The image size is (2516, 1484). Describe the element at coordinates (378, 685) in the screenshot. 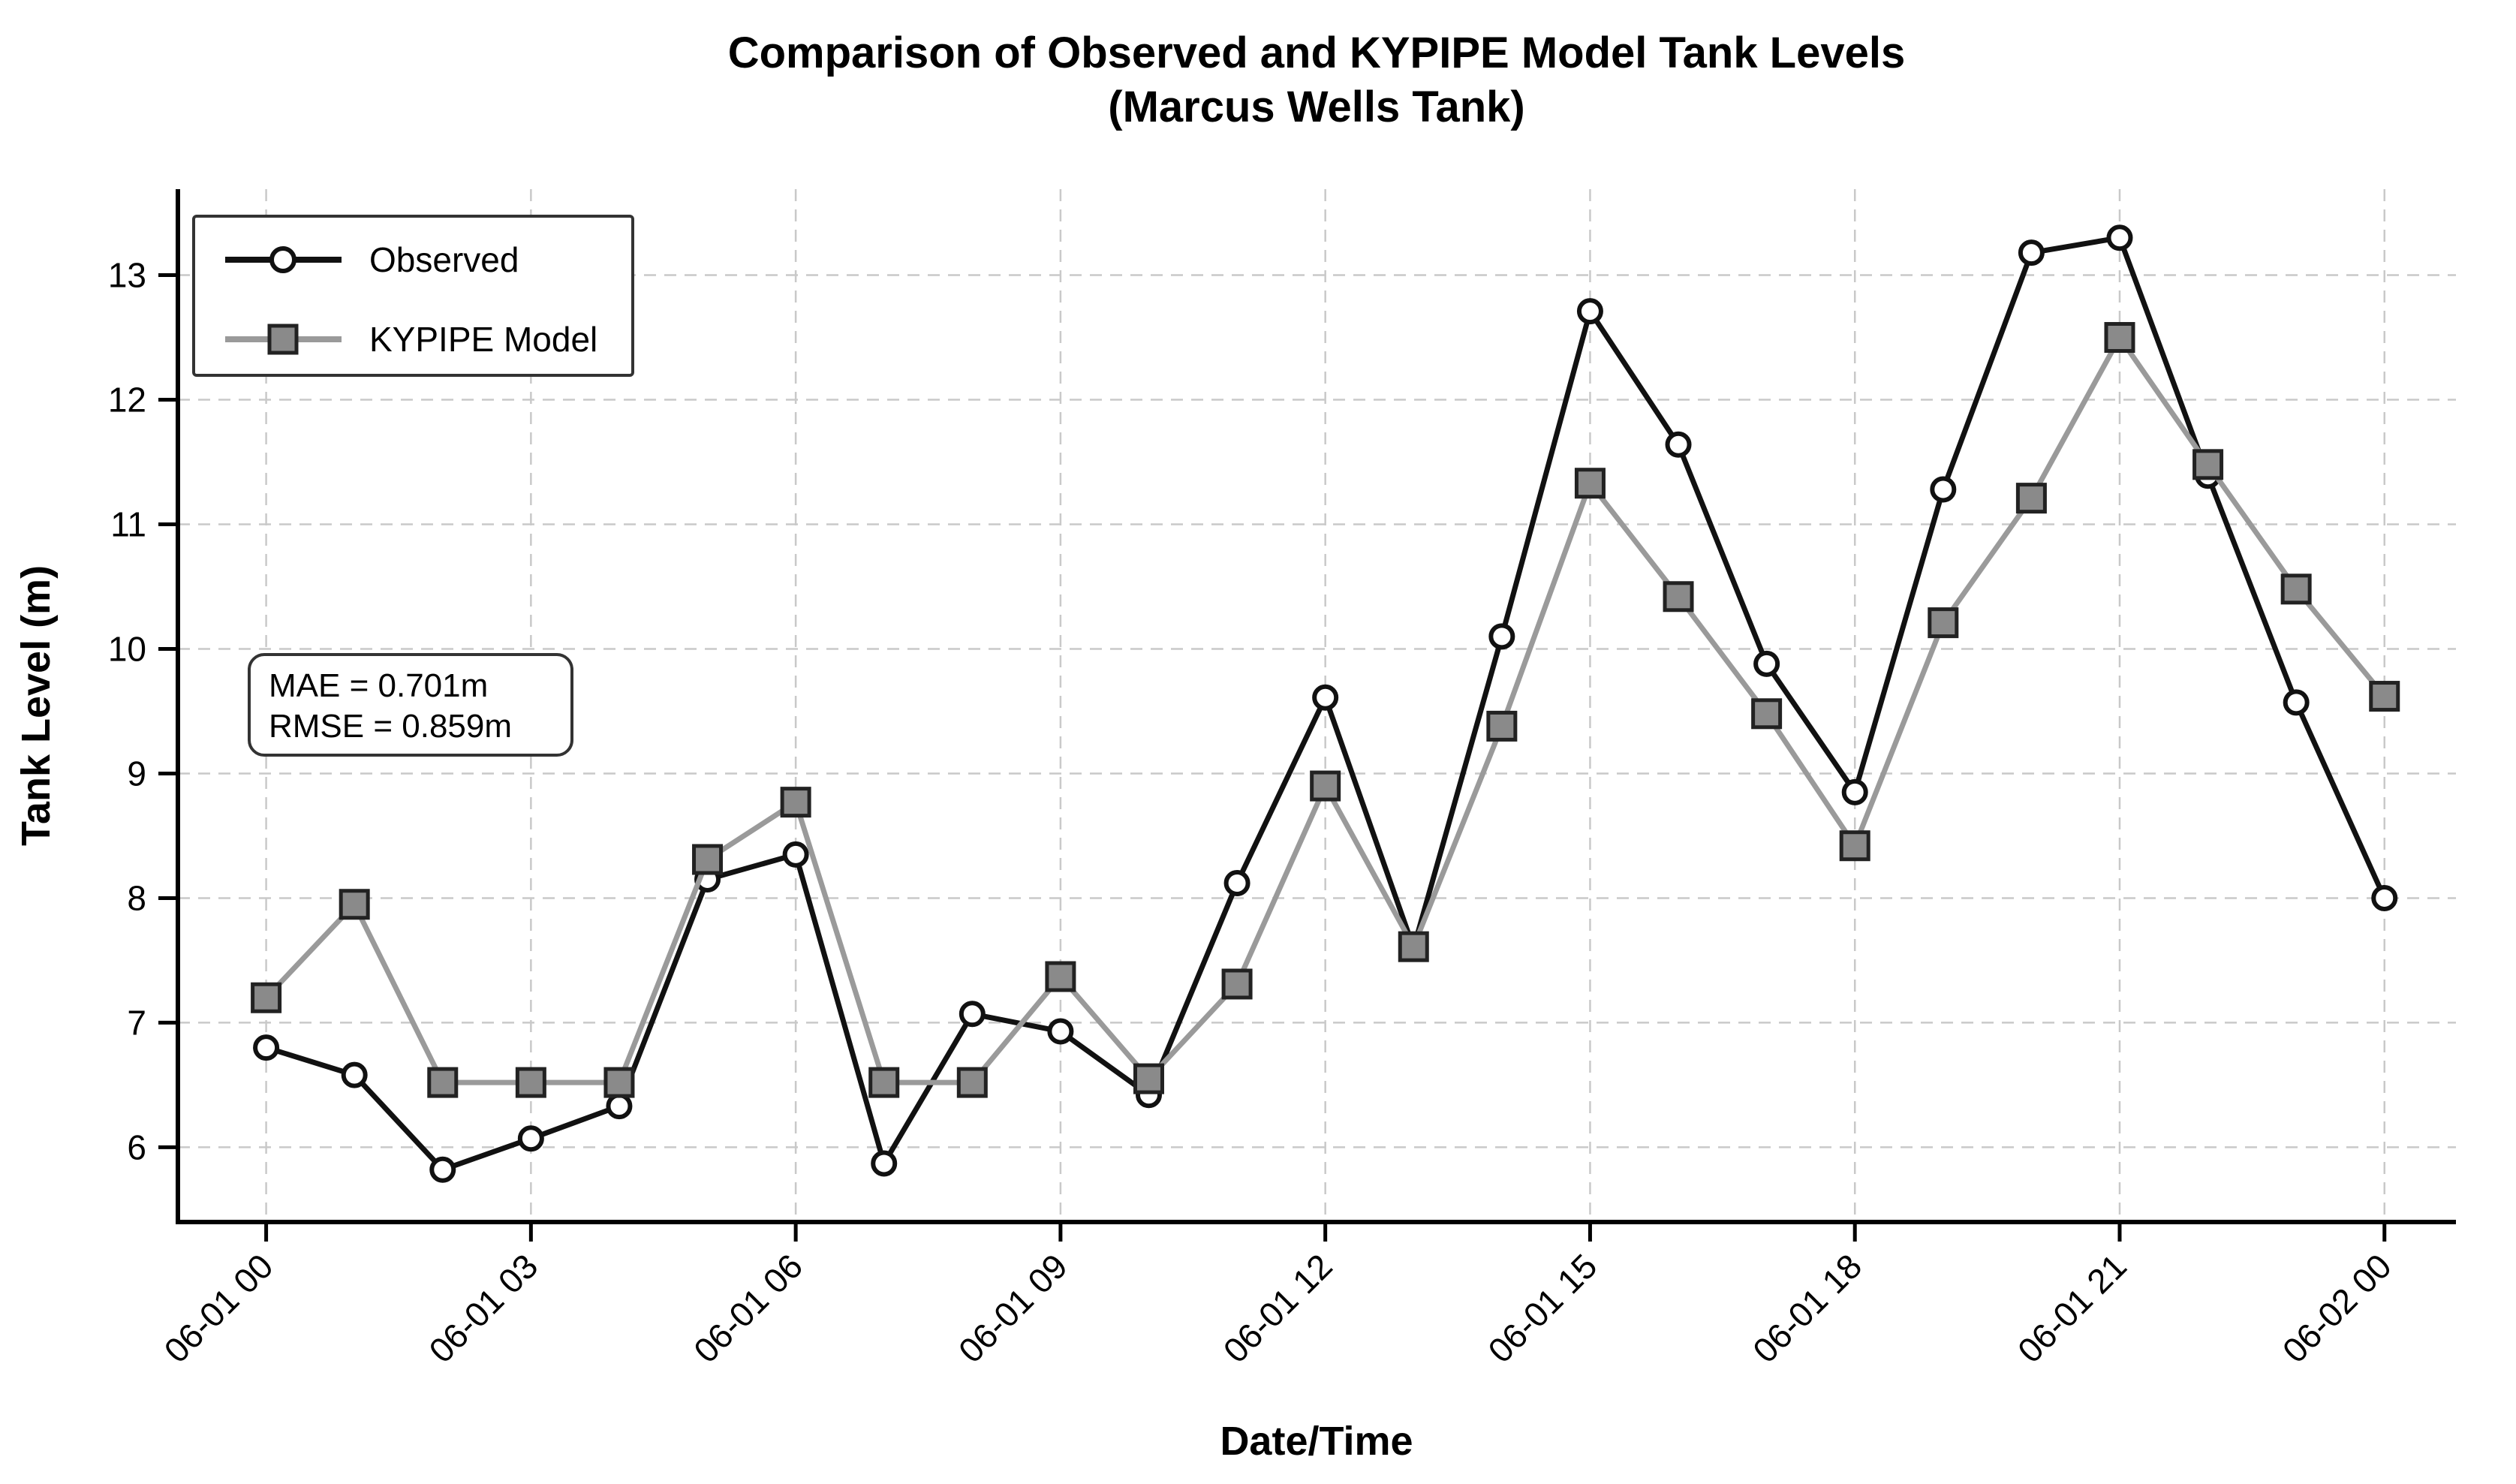

I see `mae-value: MAE = 0.701m` at that location.